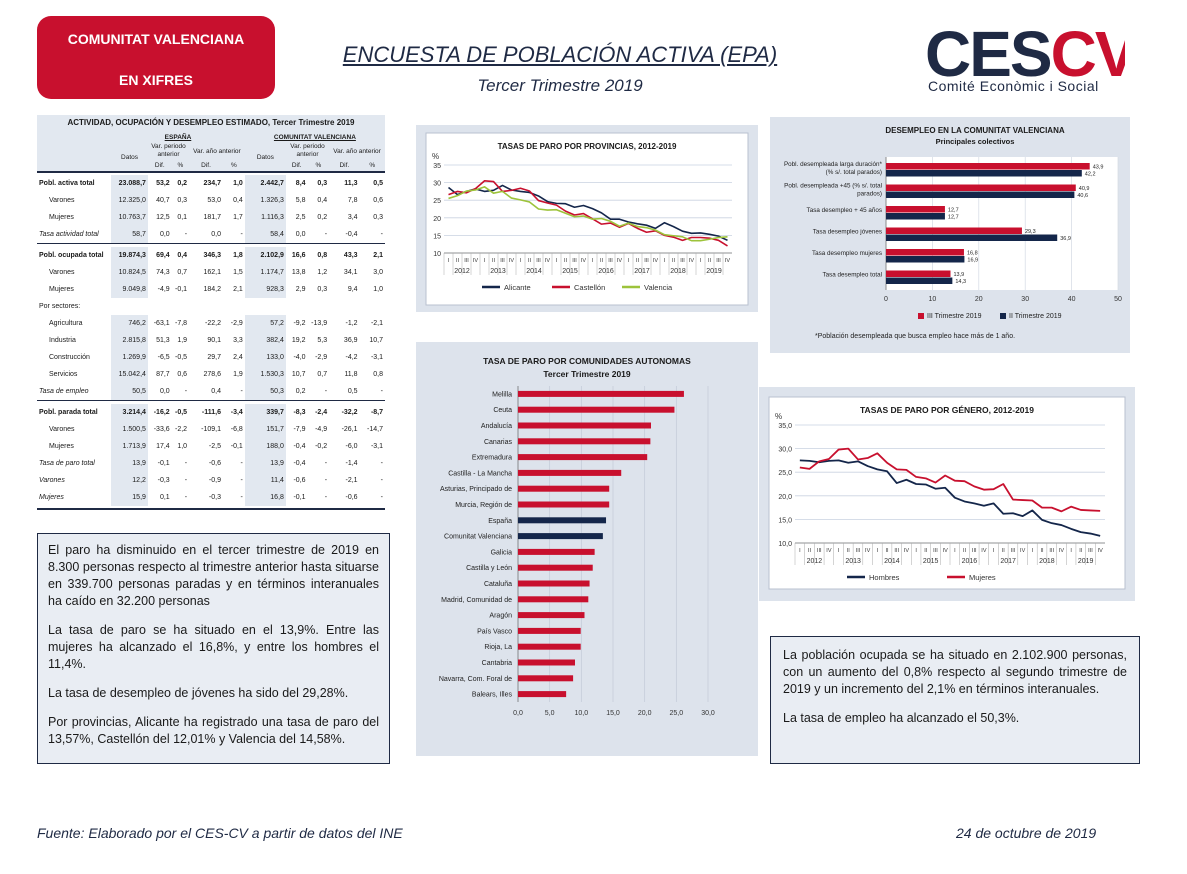  I want to click on row-value: 69,4, so click(163, 255).